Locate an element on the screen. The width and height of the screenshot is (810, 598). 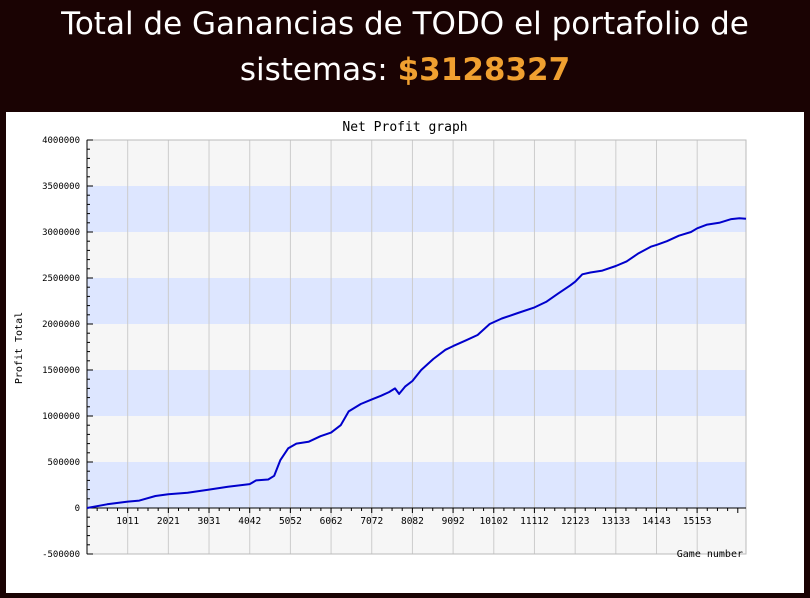
chart-title: Net Profit graph is located at coordinates (404, 127).